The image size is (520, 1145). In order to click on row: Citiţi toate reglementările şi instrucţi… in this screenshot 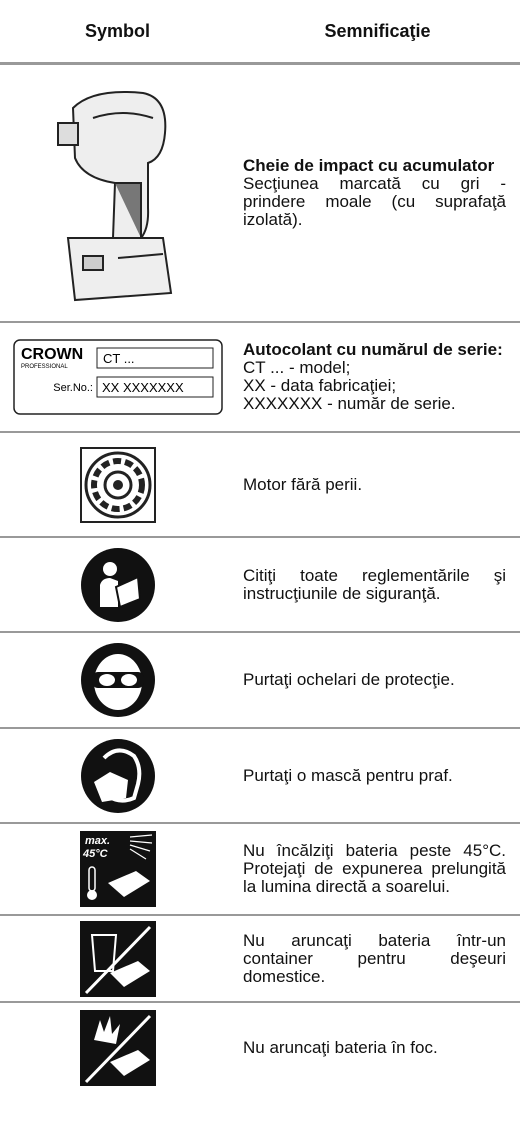, I will do `click(260, 585)`.